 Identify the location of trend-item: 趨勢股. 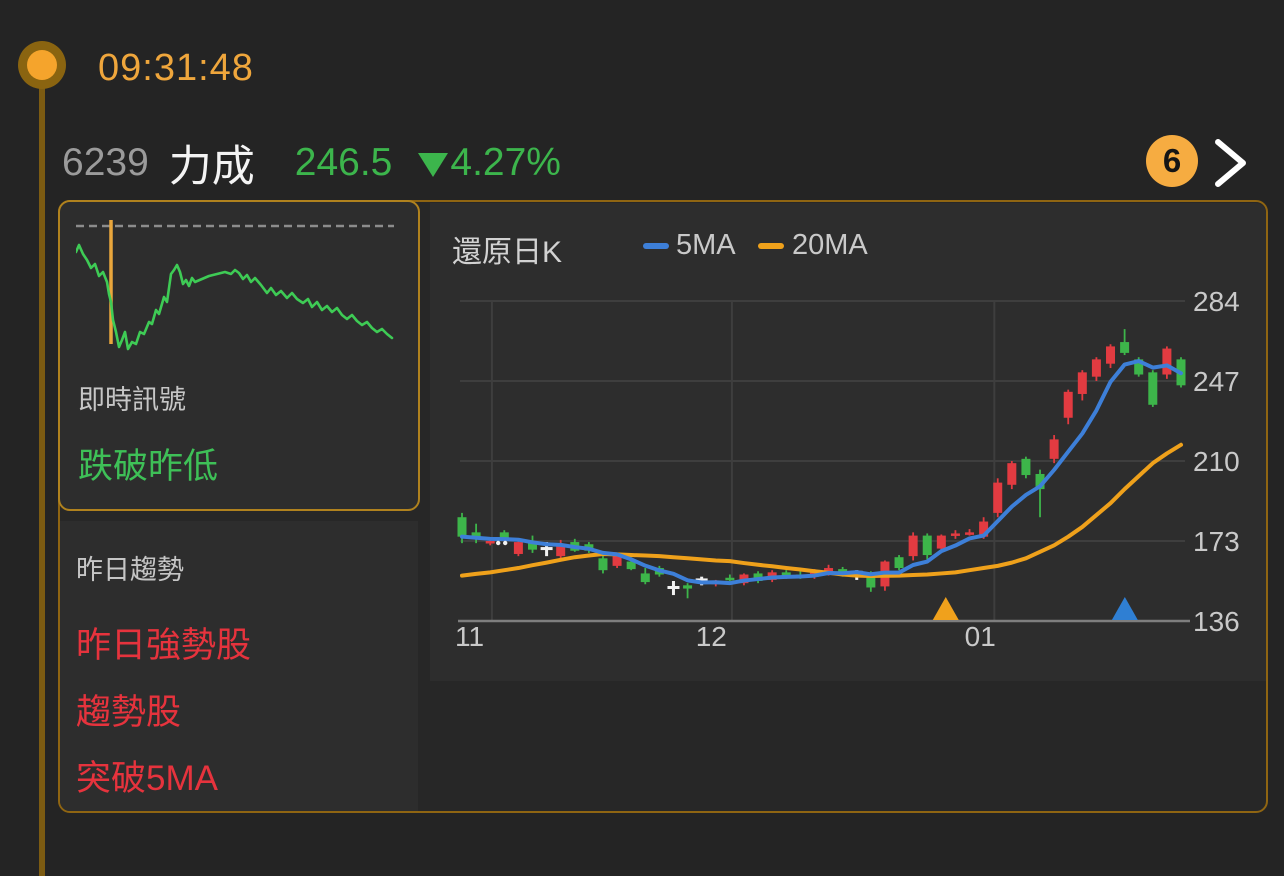
(129, 712).